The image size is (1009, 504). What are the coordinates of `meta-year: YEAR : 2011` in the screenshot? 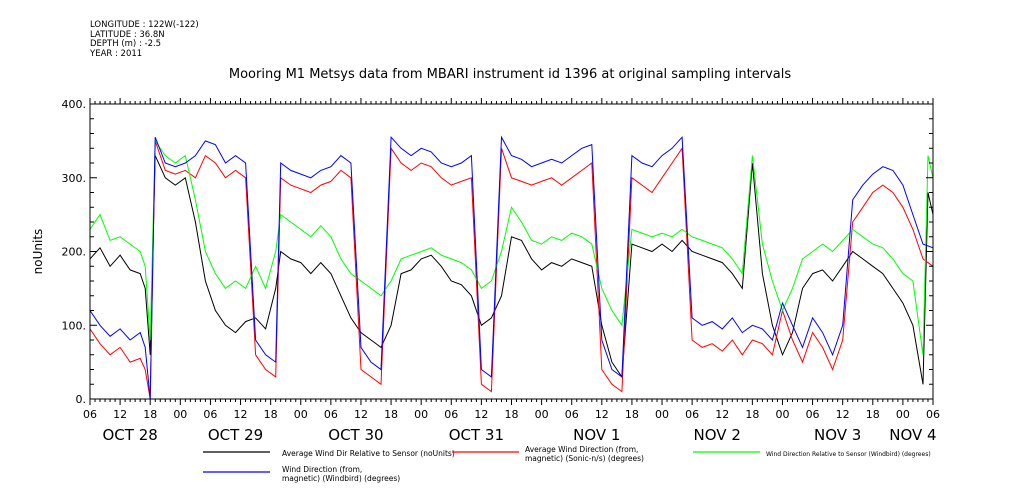 It's located at (116, 53).